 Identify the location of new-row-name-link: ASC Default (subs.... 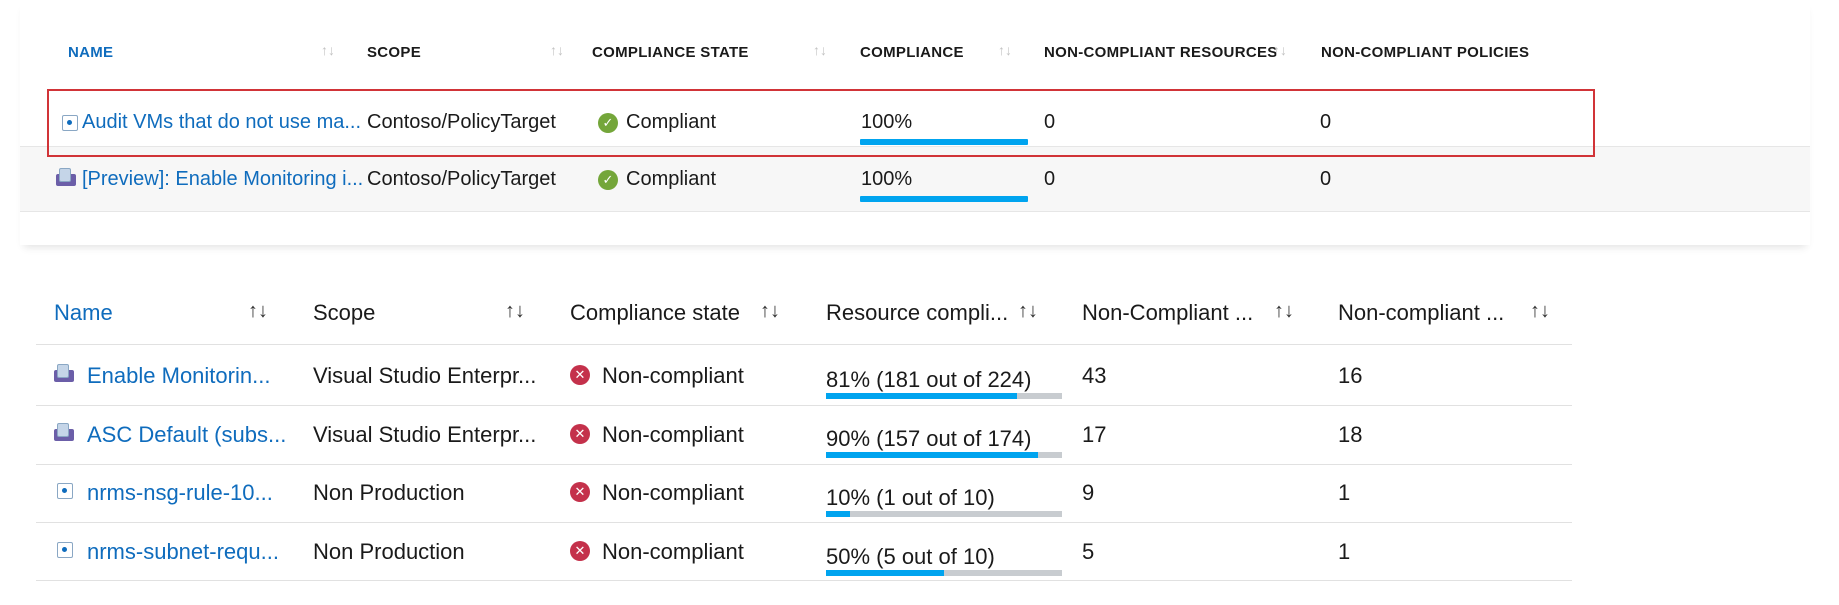
(187, 434).